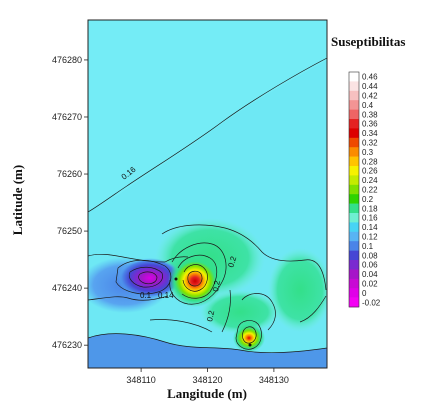  What do you see at coordinates (17, 200) in the screenshot?
I see `y-axis-title: Latitude (m)` at bounding box center [17, 200].